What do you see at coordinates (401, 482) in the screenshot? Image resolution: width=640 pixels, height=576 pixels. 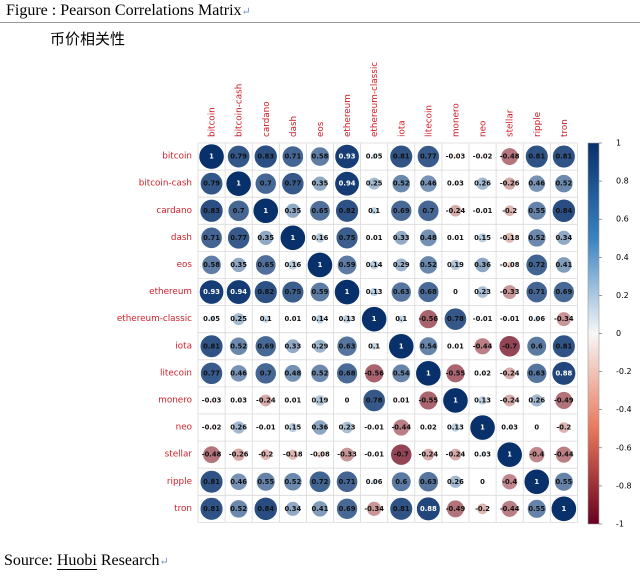 I see `correlation-value-label: 0.6` at bounding box center [401, 482].